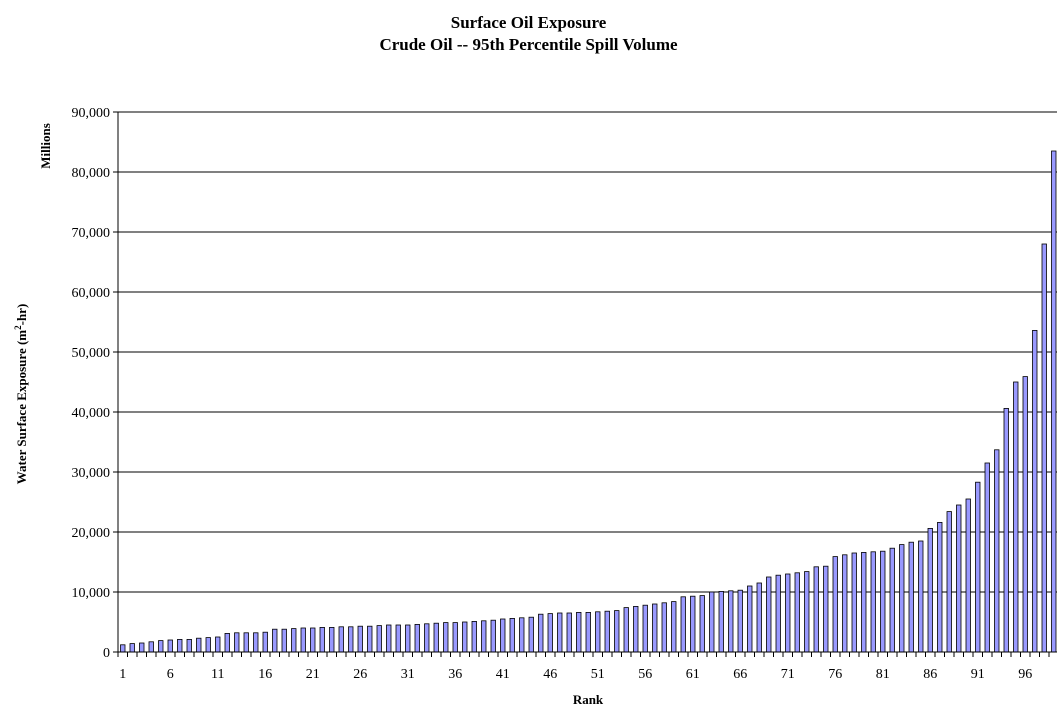 This screenshot has height=710, width=1057. I want to click on y-tick-label: 50,000, so click(91, 353).